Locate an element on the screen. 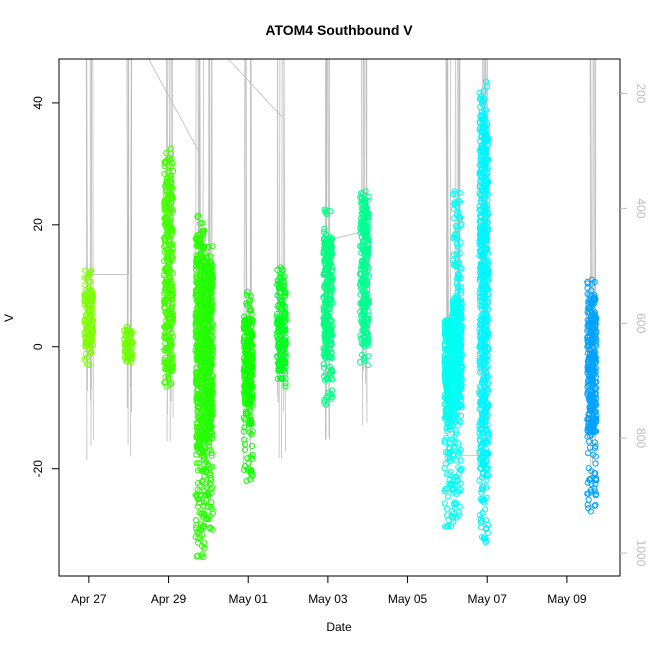 Image resolution: width=650 pixels, height=650 pixels. y2-tick-label: 200 is located at coordinates (641, 93).